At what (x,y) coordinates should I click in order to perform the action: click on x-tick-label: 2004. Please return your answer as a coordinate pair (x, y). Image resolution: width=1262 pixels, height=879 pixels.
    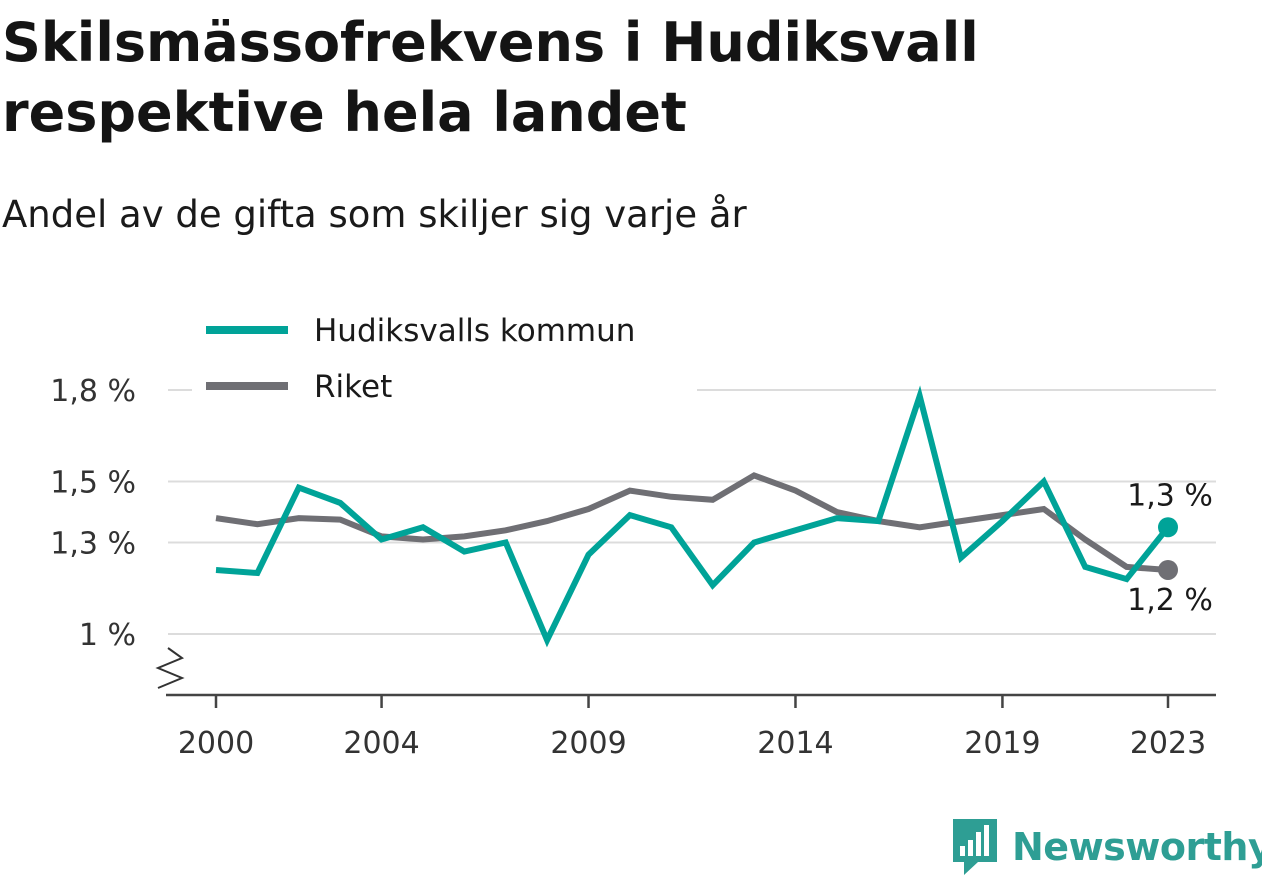
    Looking at the image, I should click on (381, 743).